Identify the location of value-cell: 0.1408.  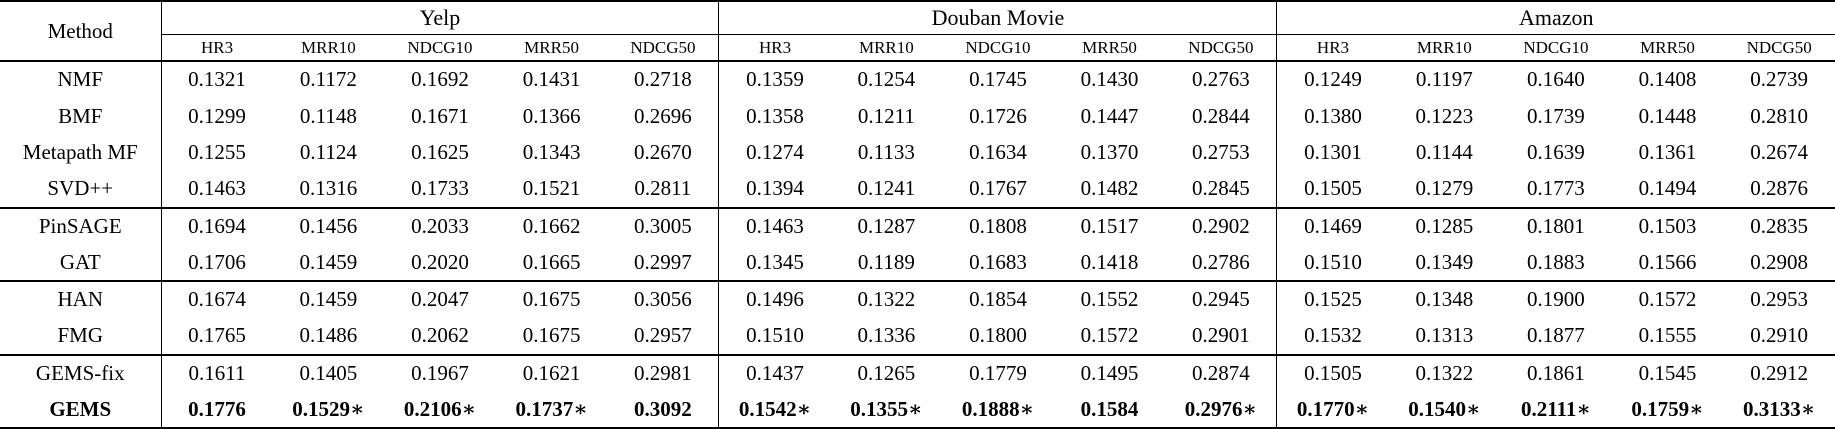
(1667, 79).